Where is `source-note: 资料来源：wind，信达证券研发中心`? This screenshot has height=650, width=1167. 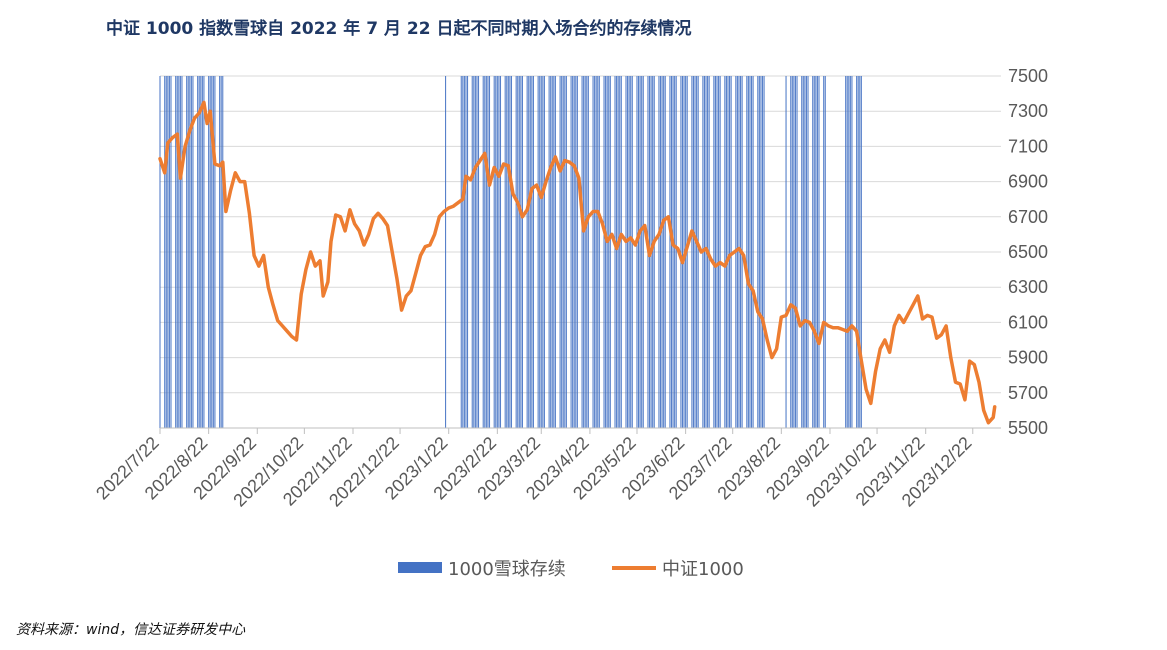 source-note: 资料来源：wind，信达证券研发中心 is located at coordinates (131, 630).